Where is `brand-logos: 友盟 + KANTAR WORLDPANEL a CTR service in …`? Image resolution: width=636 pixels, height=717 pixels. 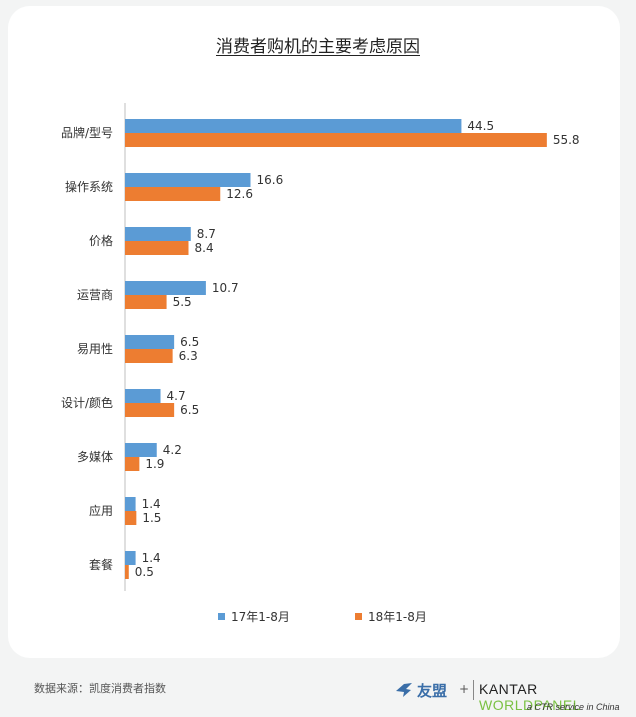 brand-logos: 友盟 + KANTAR WORLDPANEL a CTR service in … is located at coordinates (510, 697).